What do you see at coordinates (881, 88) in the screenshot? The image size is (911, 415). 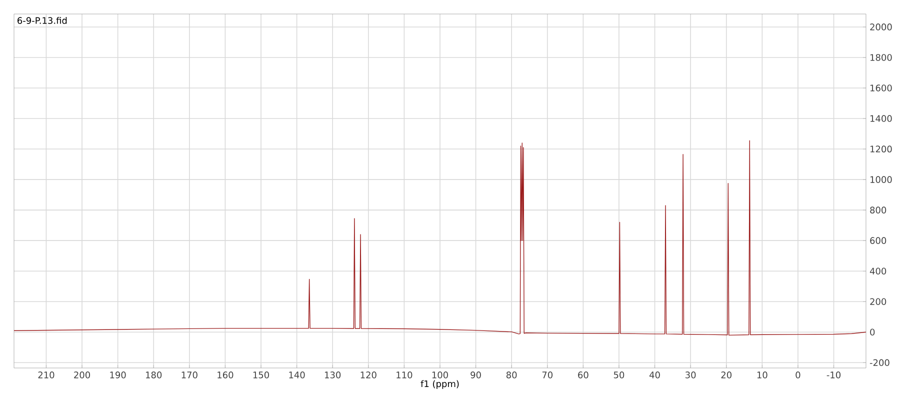 I see `y-tick-label: 1600` at bounding box center [881, 88].